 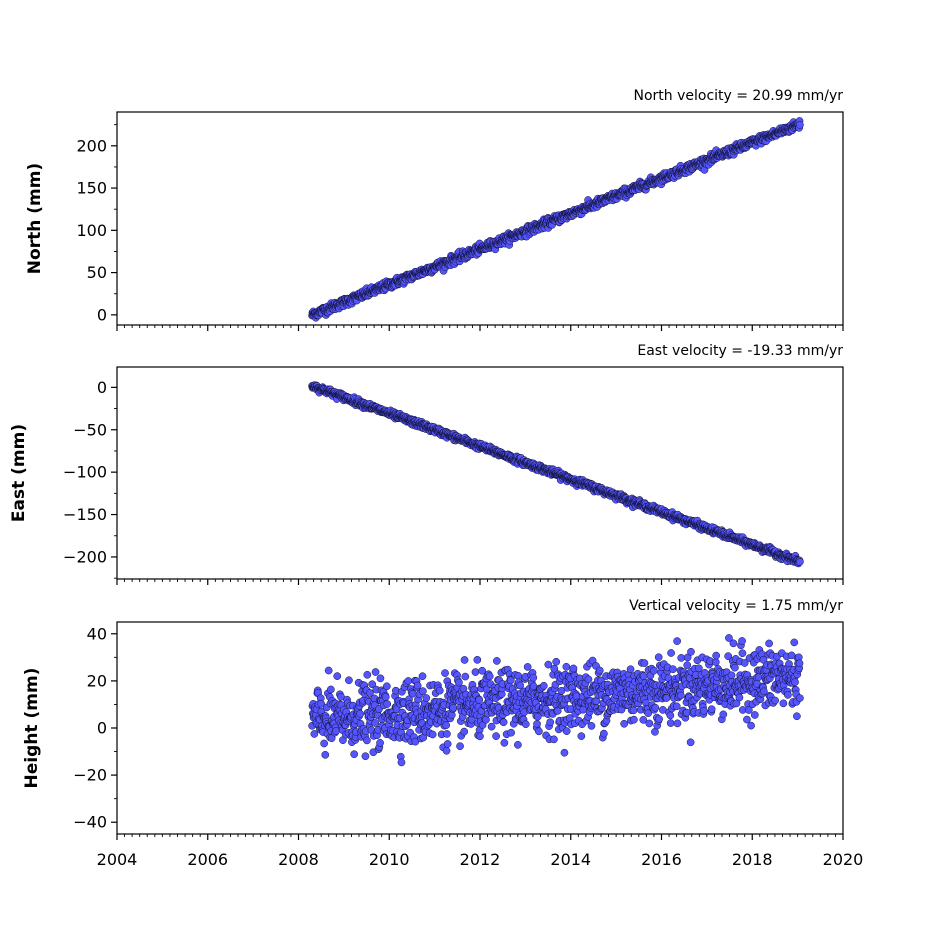 I want to click on y-tick-label: 40, so click(x=97, y=633).